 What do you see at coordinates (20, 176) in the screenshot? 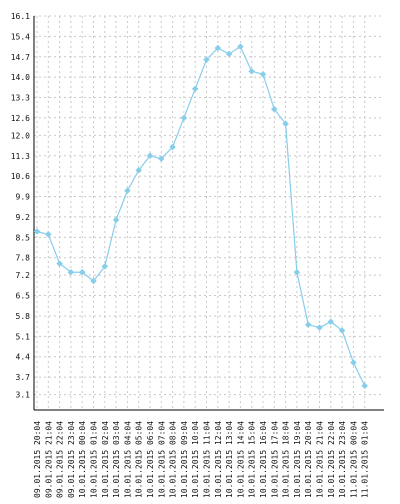
I see `y-tick-label: 10.6` at bounding box center [20, 176].